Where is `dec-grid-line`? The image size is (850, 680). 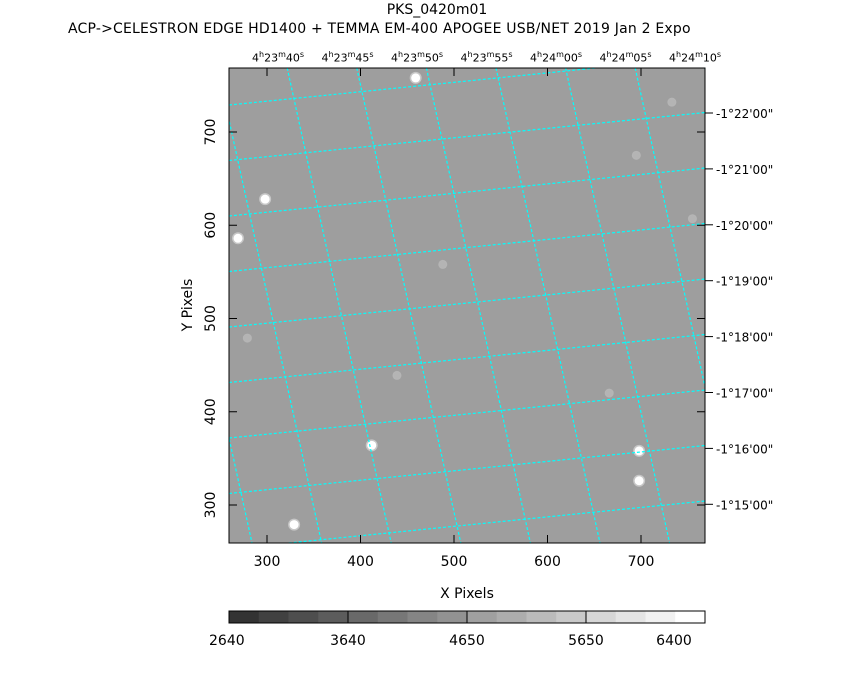
dec-grid-line is located at coordinates (467, 26).